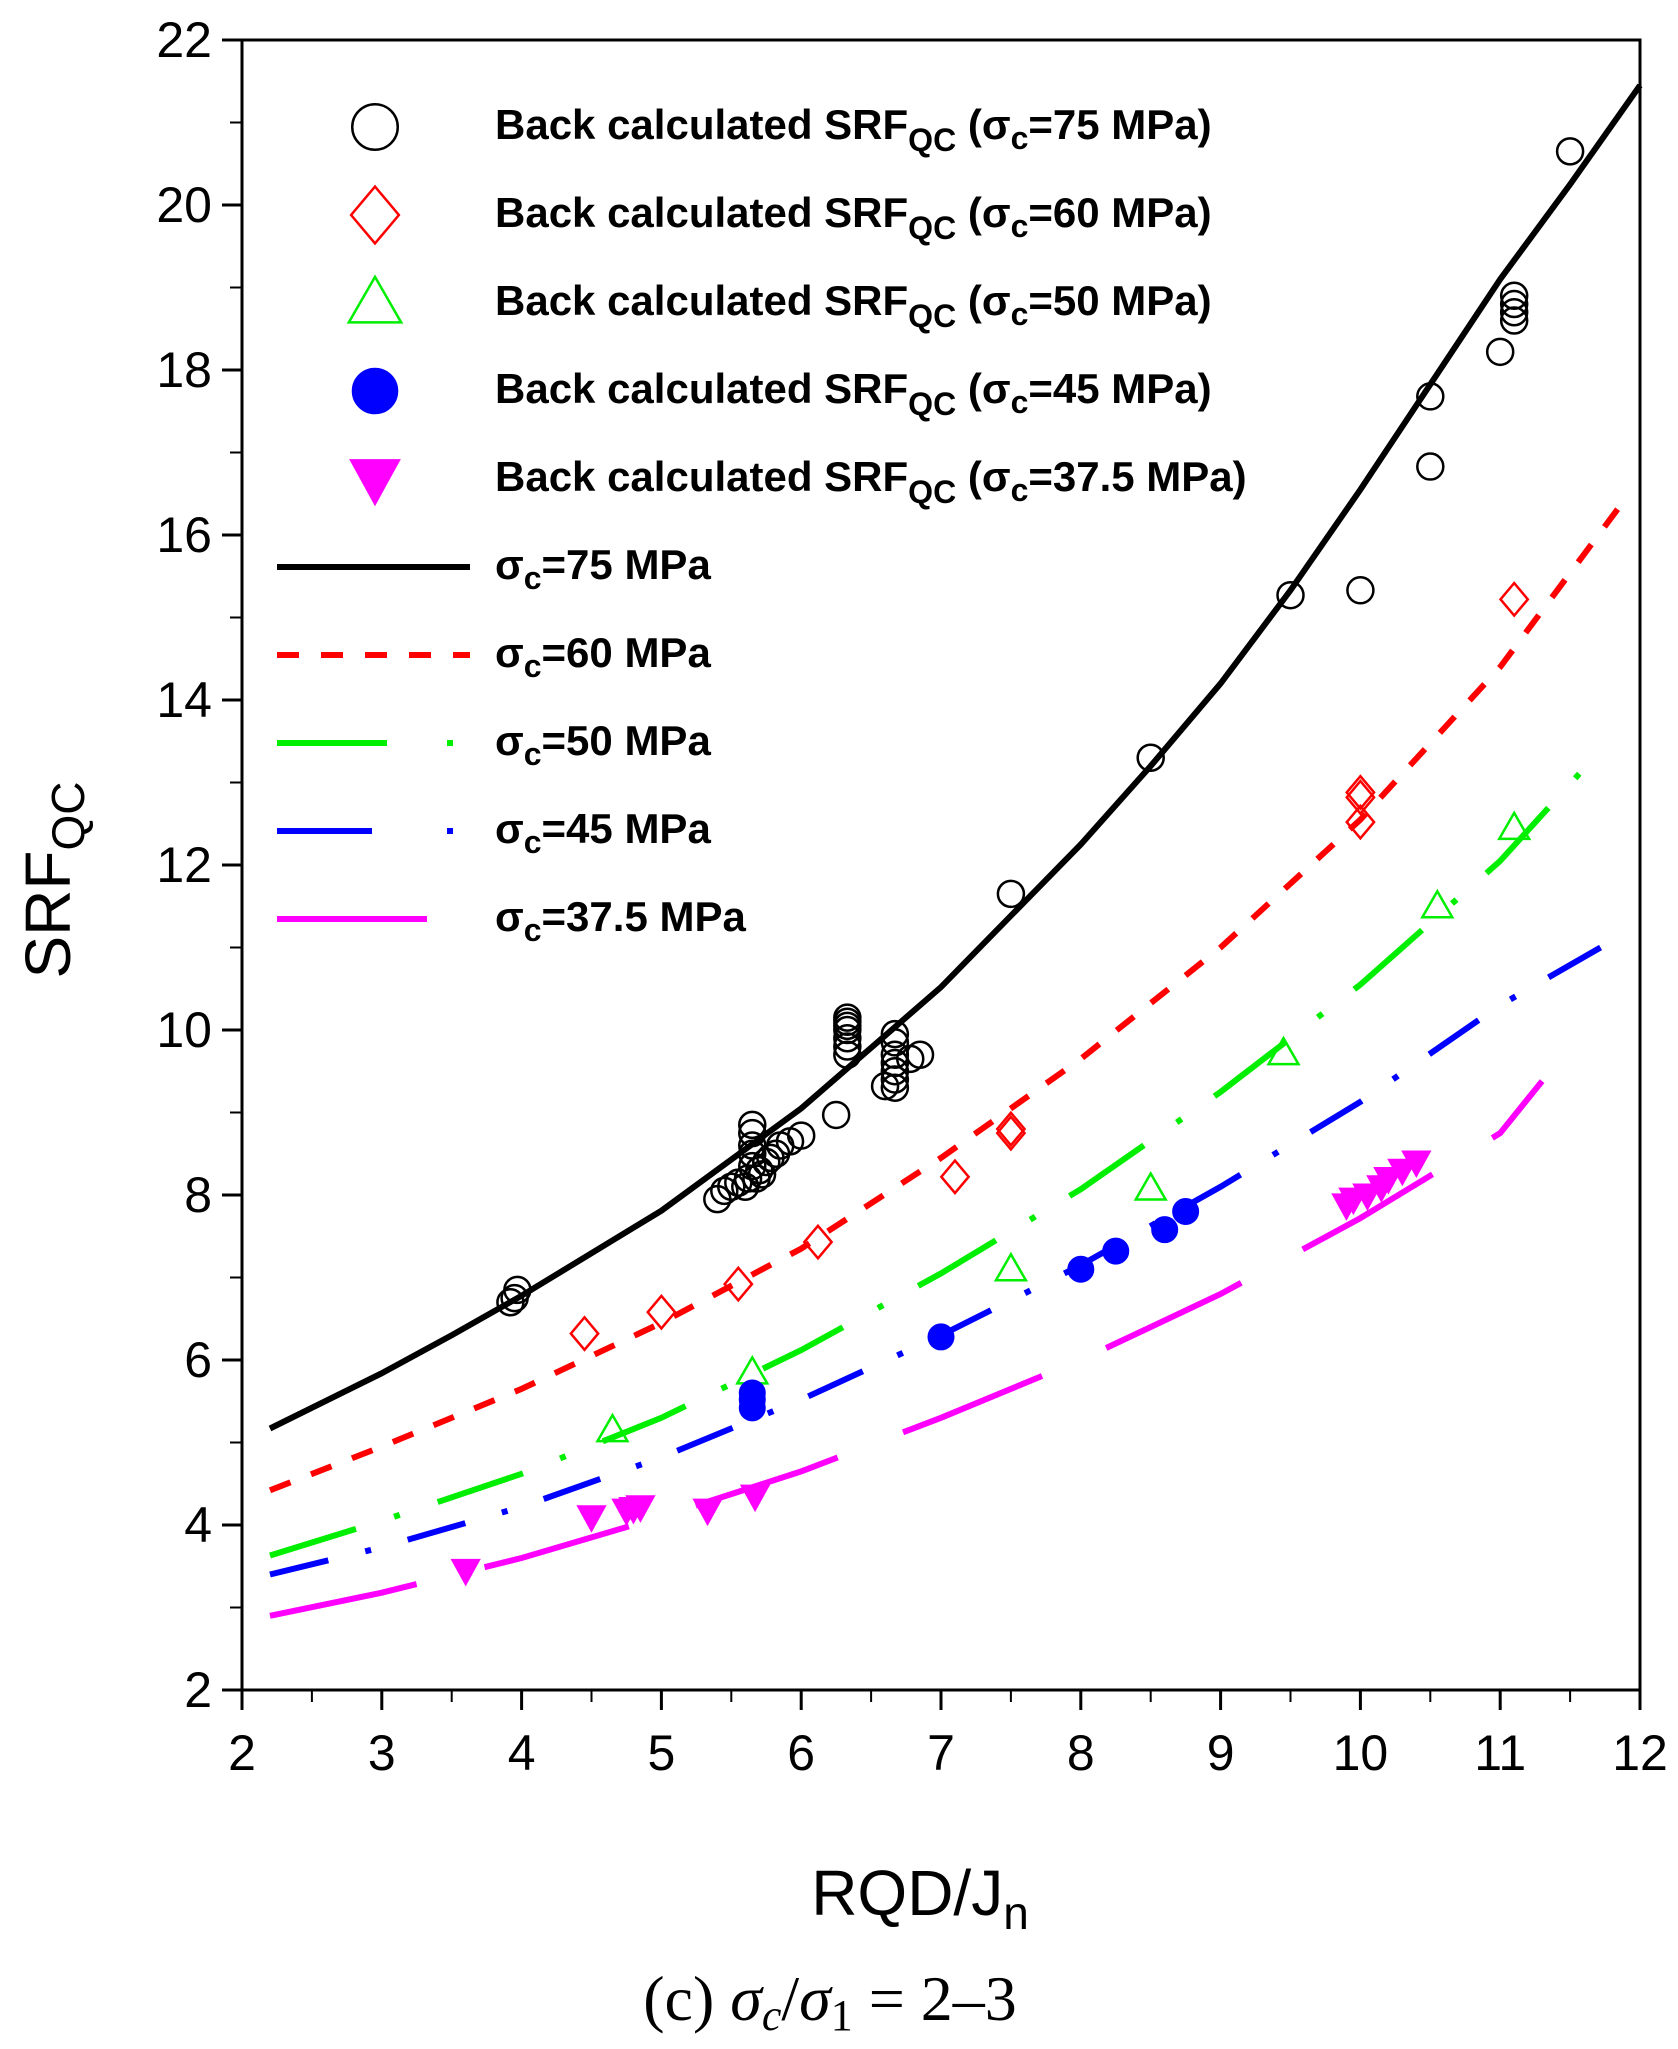 Image resolution: width=1678 pixels, height=2049 pixels. Describe the element at coordinates (184, 700) in the screenshot. I see `y-tick-label: 14` at that location.